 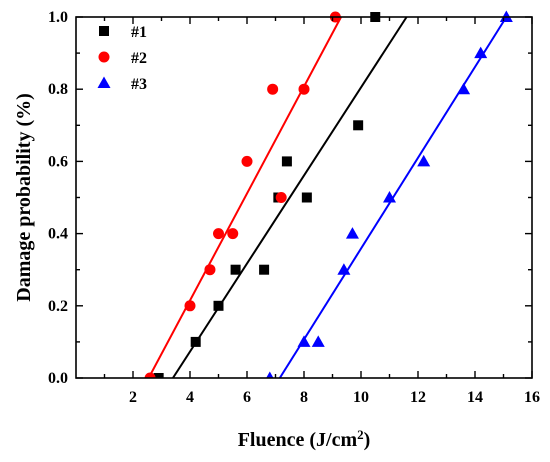 What do you see at coordinates (122, 58) in the screenshot?
I see `legend: #1 #2 #3` at bounding box center [122, 58].